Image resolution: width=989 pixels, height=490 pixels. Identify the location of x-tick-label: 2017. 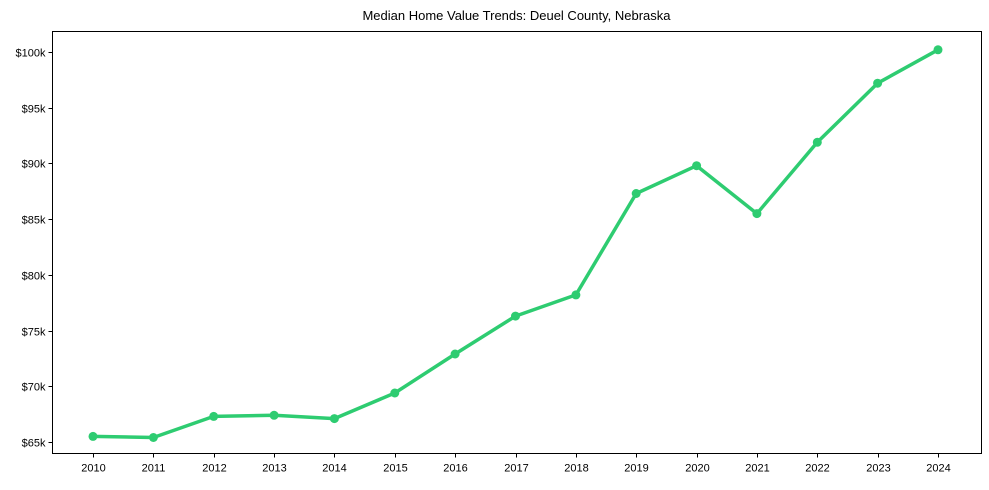
(516, 469).